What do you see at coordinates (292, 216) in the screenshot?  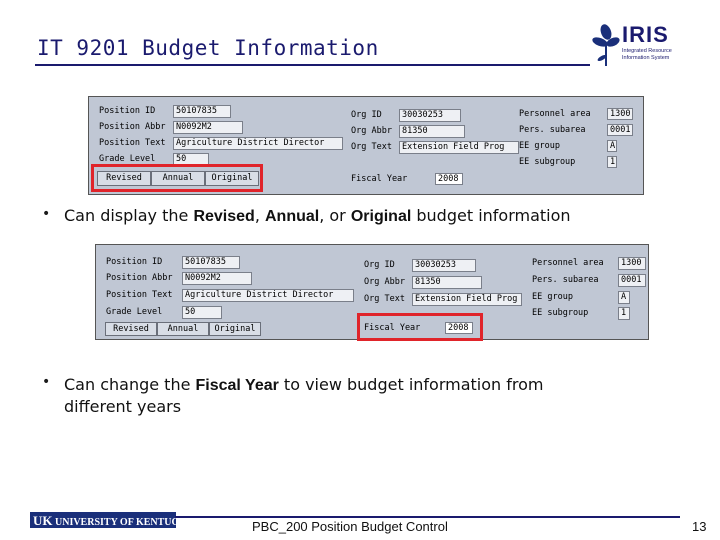 I see `bullet-1-annual: Annual` at bounding box center [292, 216].